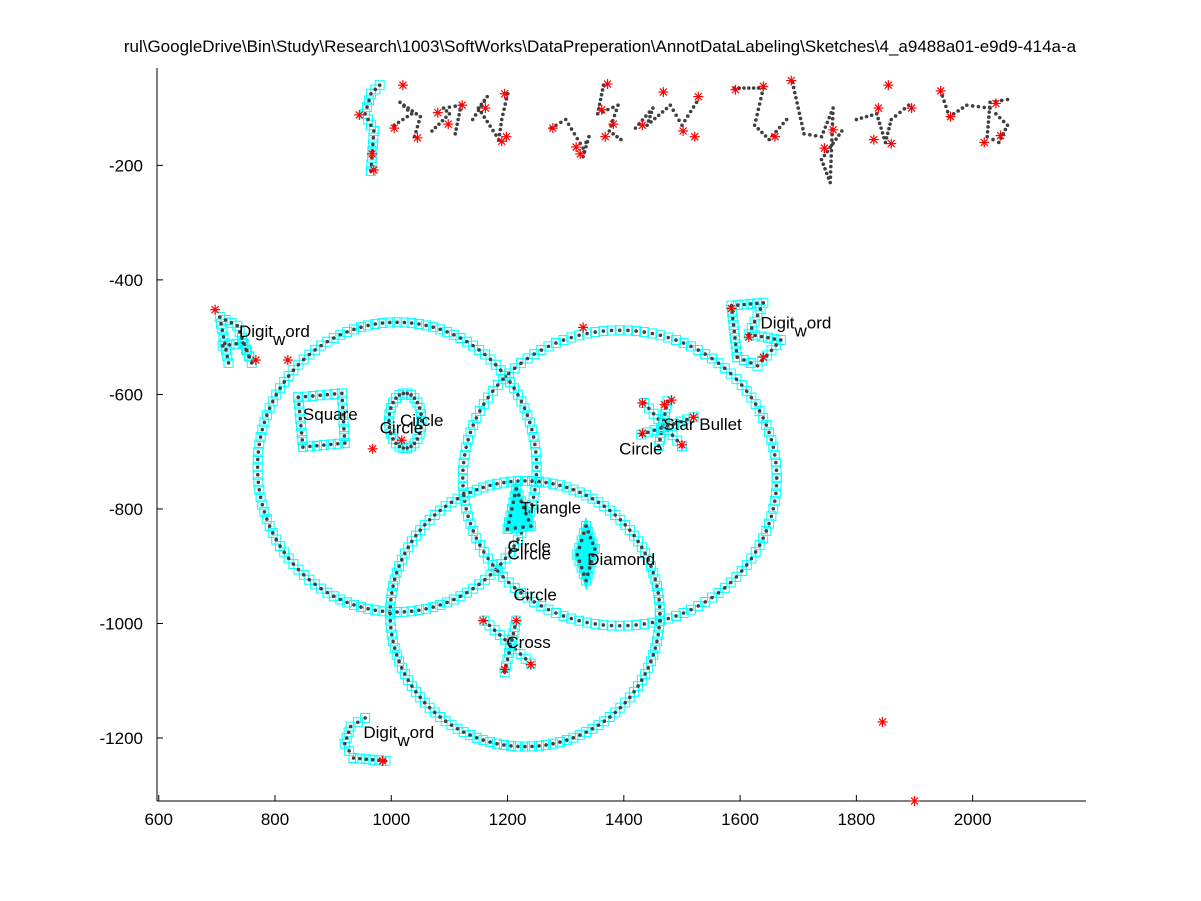 Image resolution: width=1201 pixels, height=901 pixels. What do you see at coordinates (321, 420) in the screenshot?
I see `square-stroke` at bounding box center [321, 420].